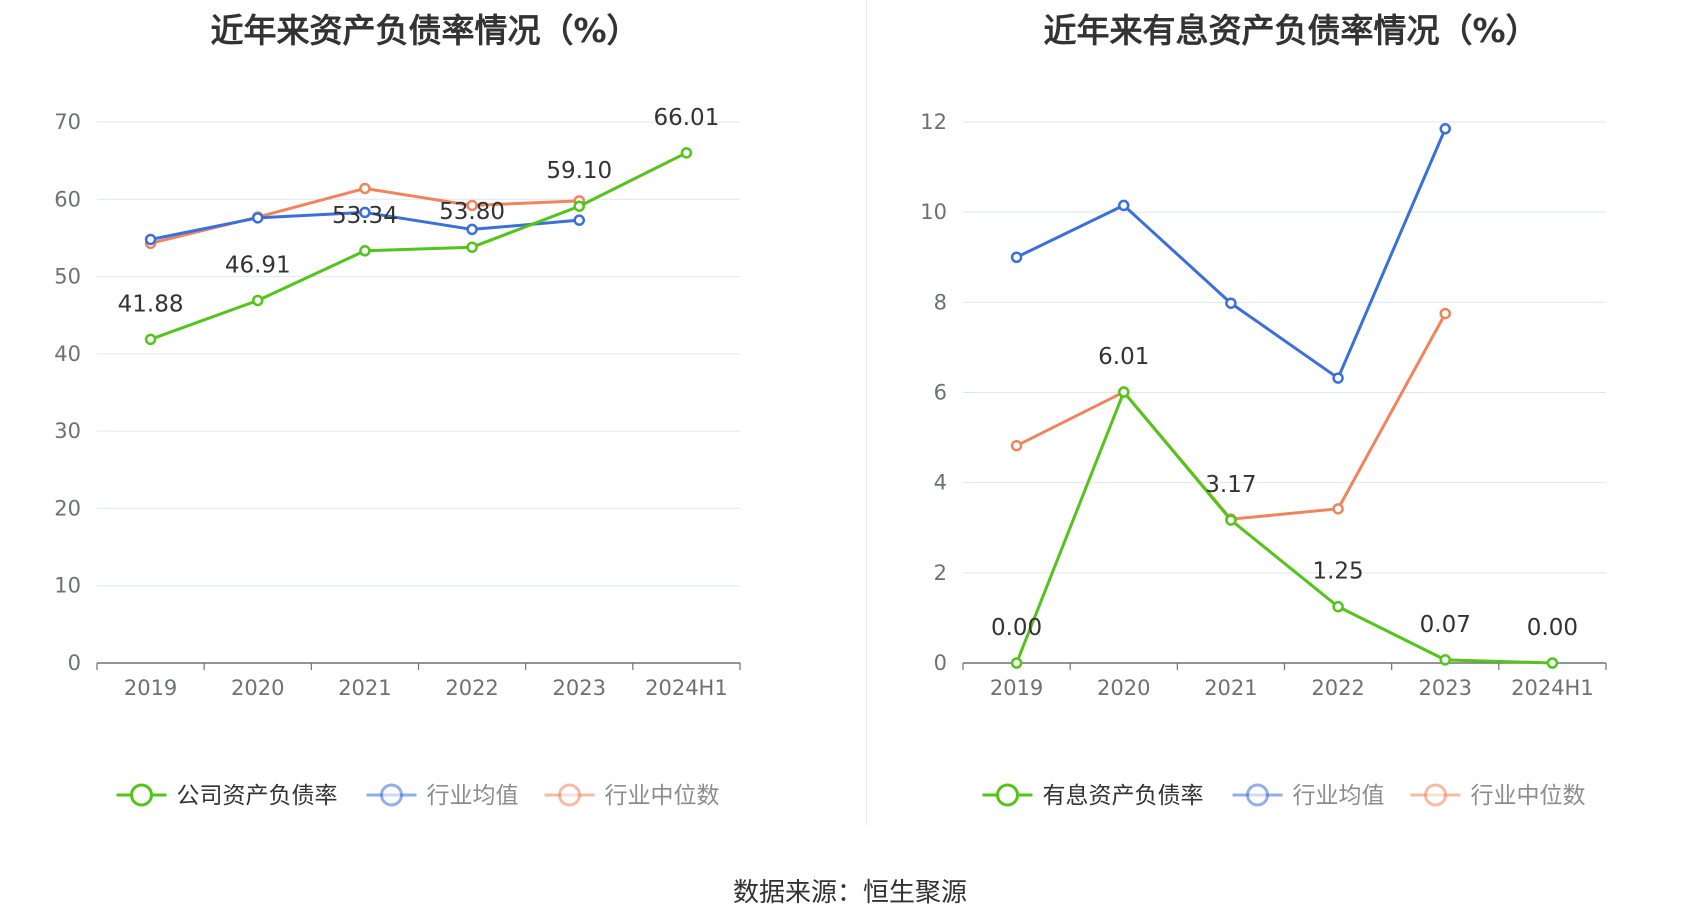  What do you see at coordinates (1337, 572) in the screenshot?
I see `data-label: 1.25` at bounding box center [1337, 572].